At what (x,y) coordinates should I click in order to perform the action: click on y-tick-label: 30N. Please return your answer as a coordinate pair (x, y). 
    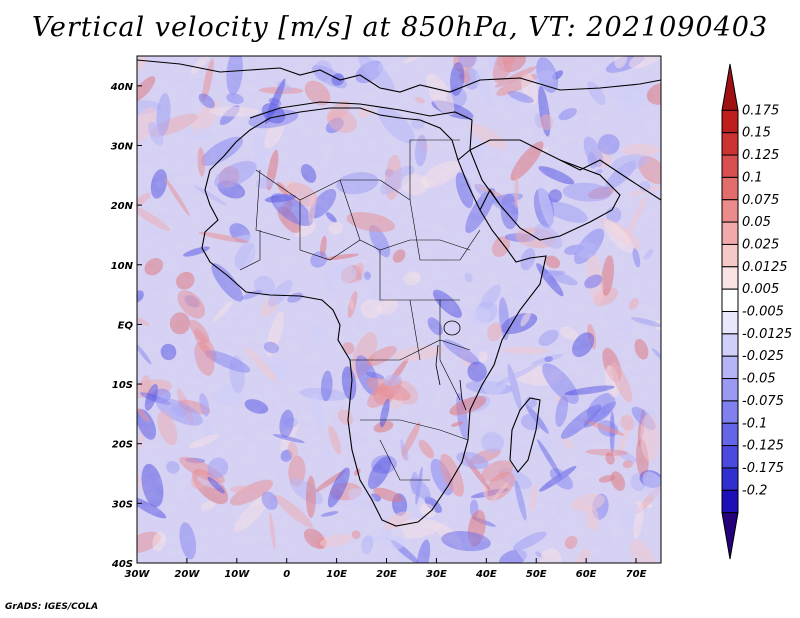
    Looking at the image, I should click on (122, 146).